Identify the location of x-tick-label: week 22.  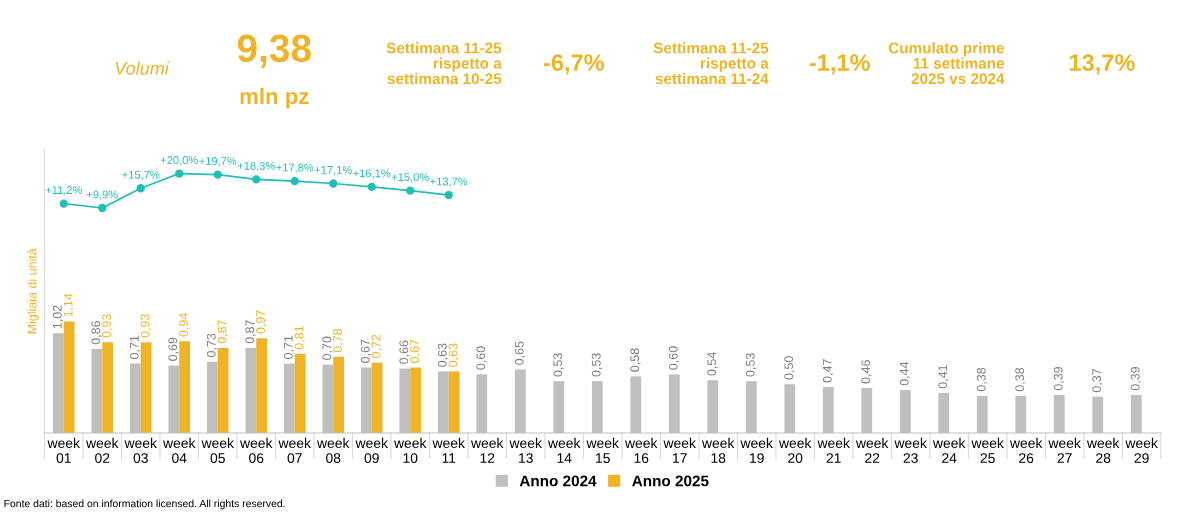
(872, 450).